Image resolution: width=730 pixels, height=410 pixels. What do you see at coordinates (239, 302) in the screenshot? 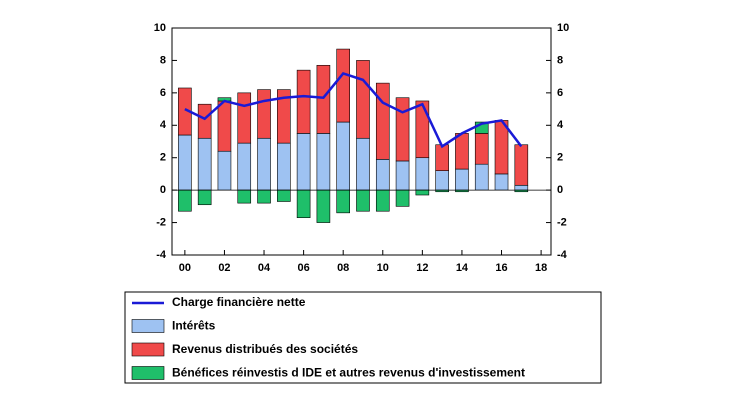
I see `legend-label: Charge financière nette` at bounding box center [239, 302].